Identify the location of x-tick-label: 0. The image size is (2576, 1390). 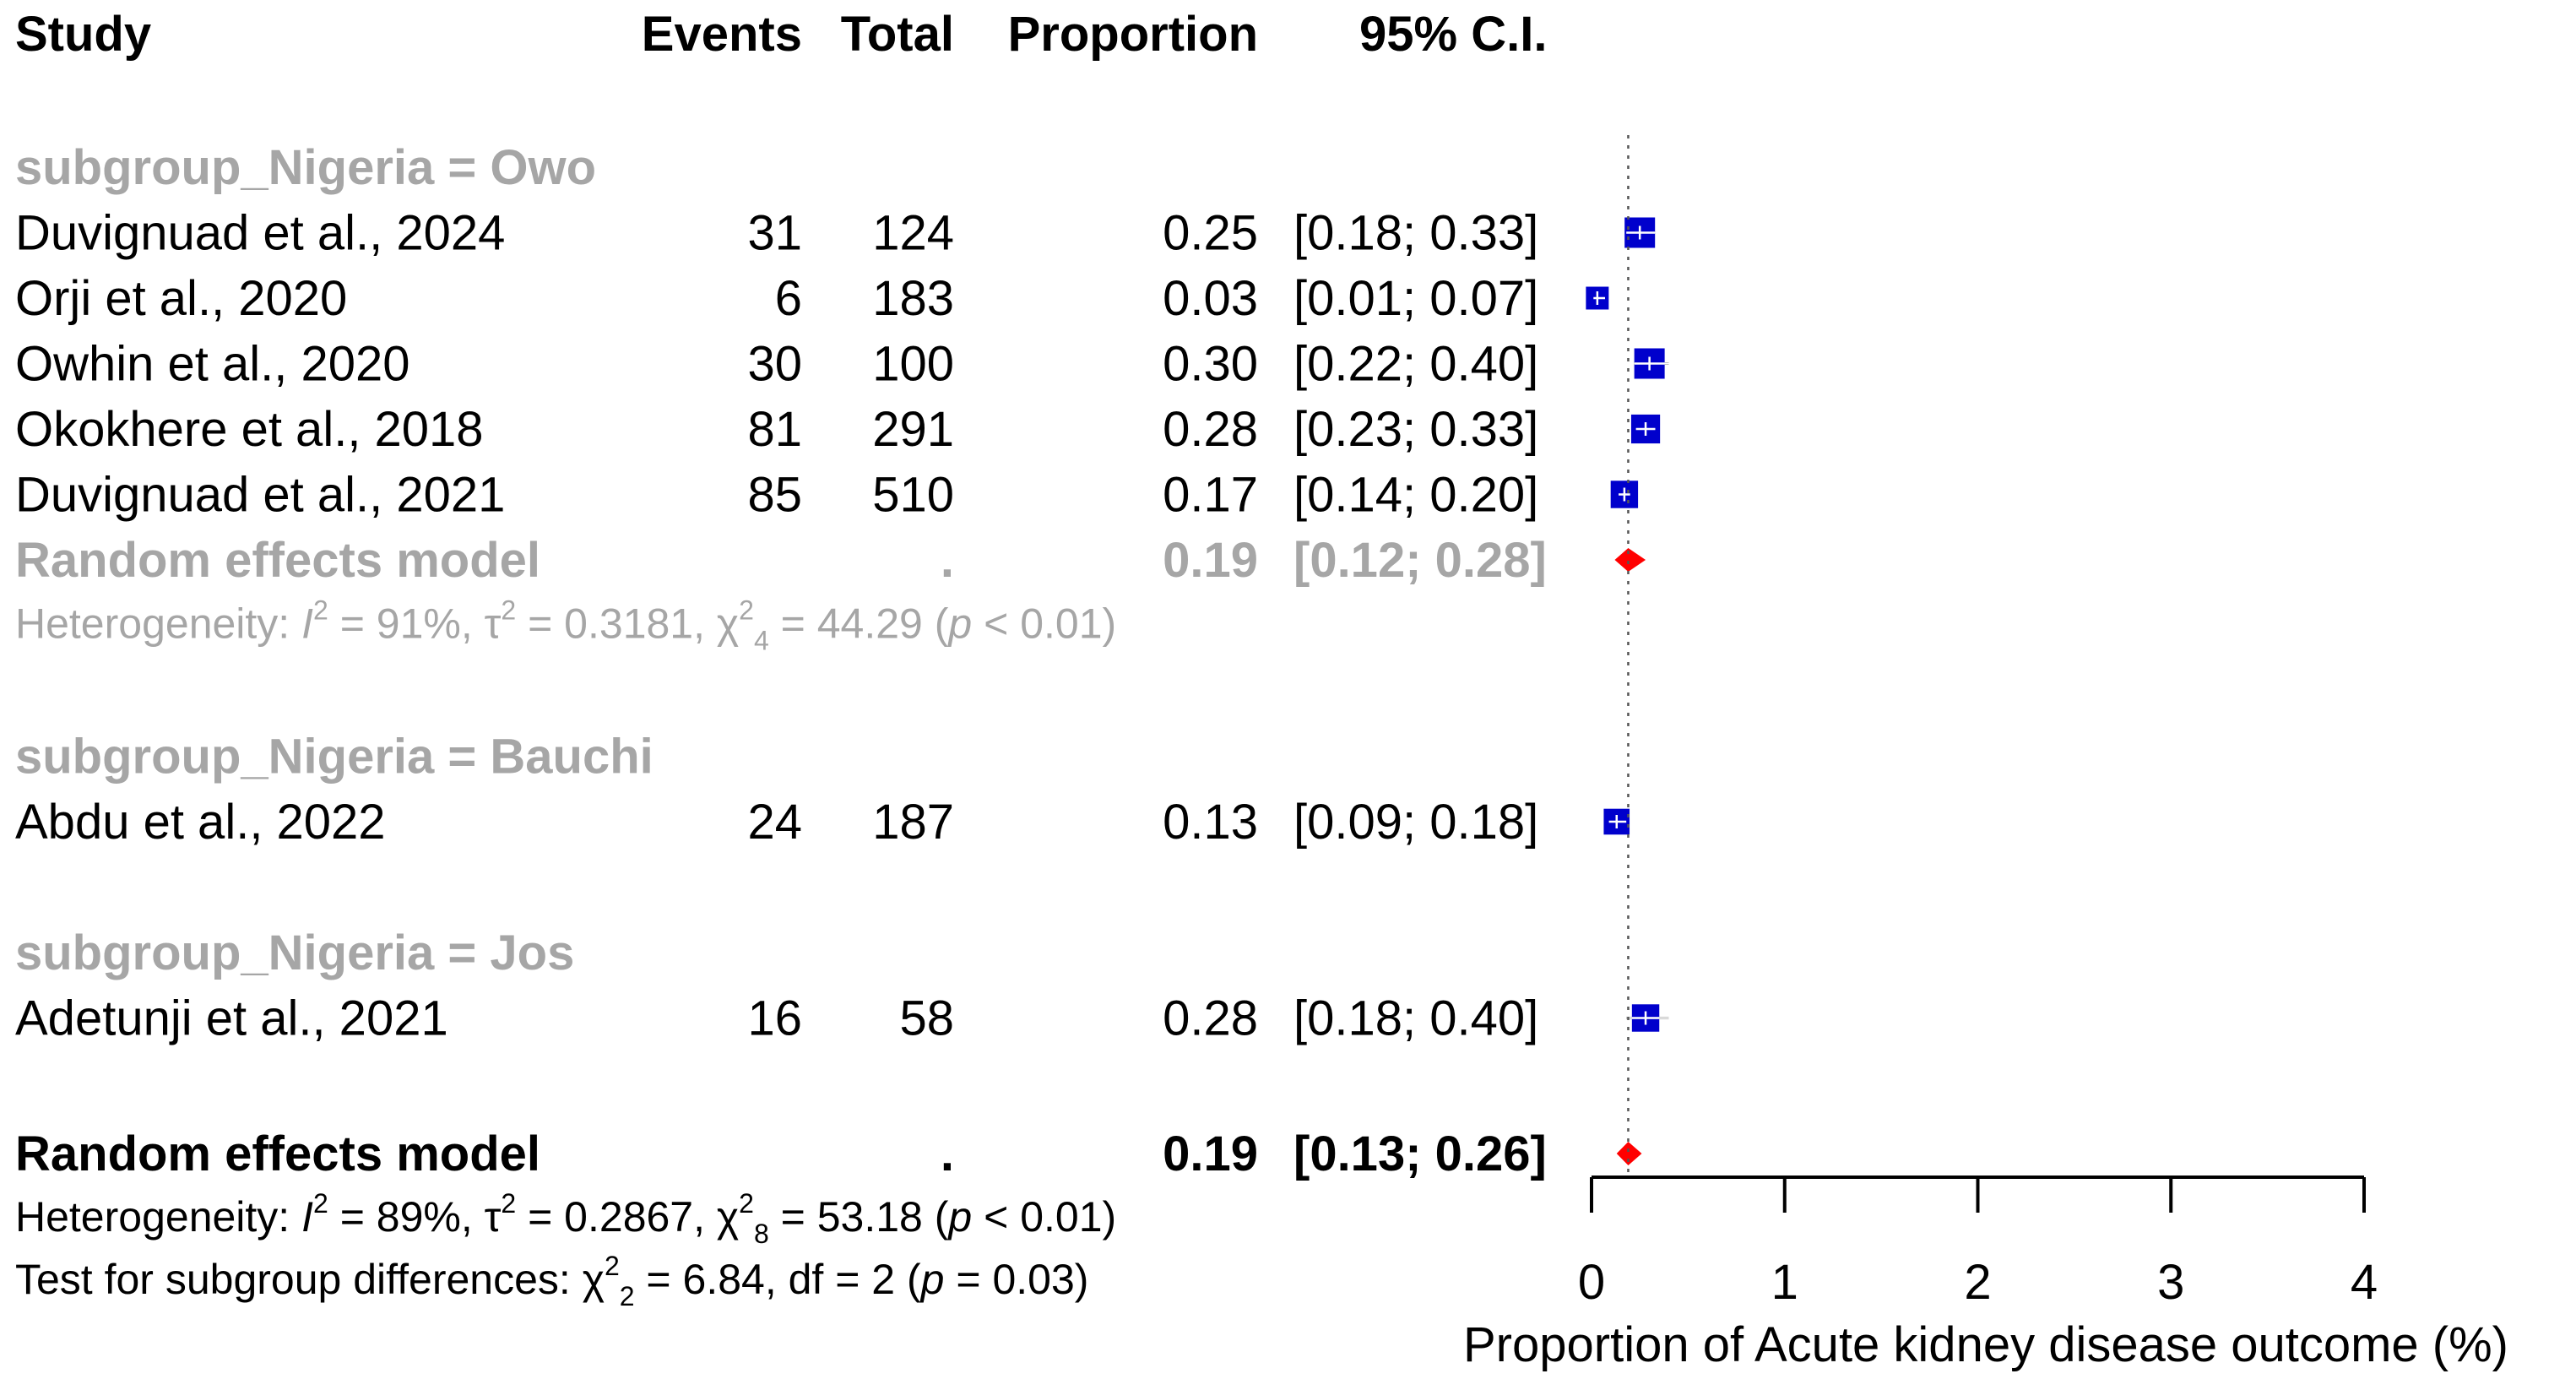
(1592, 1282).